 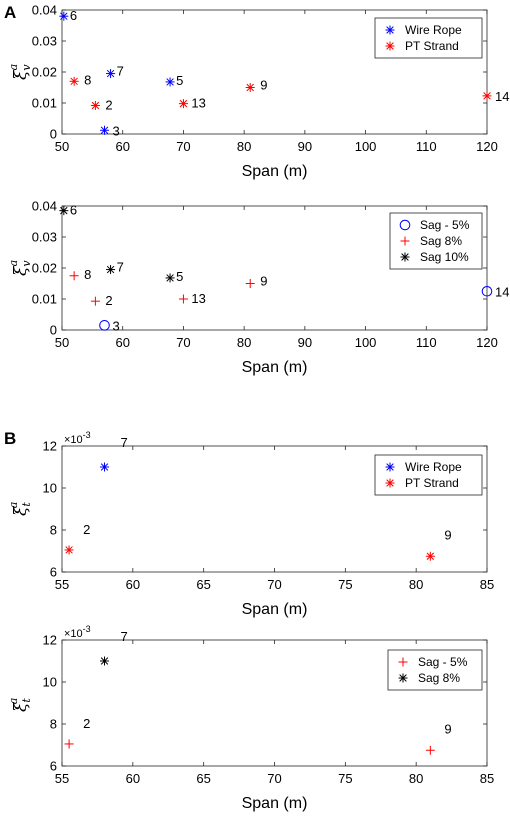 I want to click on y-axis-label: ξta, so click(x=20, y=705).